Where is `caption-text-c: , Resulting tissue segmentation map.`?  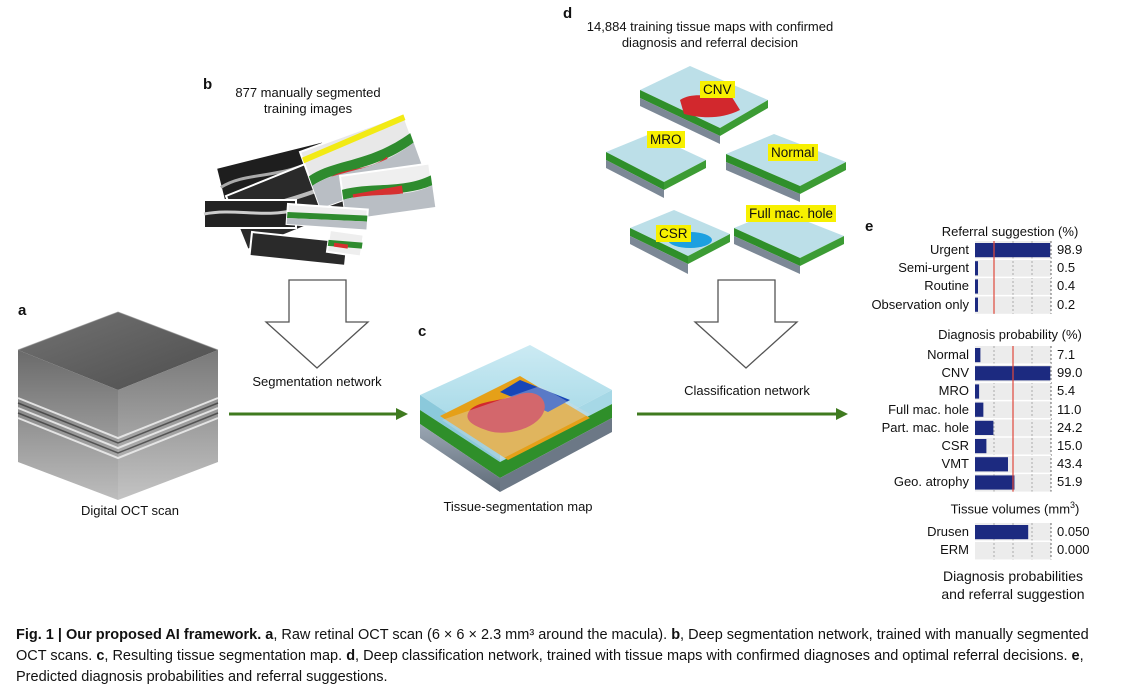 caption-text-c: , Resulting tissue segmentation map. is located at coordinates (225, 656).